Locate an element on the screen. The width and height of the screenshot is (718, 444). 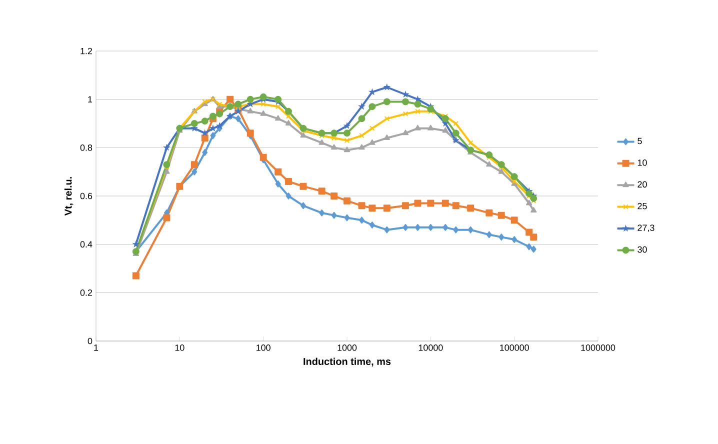
legend-label: 20 is located at coordinates (642, 184).